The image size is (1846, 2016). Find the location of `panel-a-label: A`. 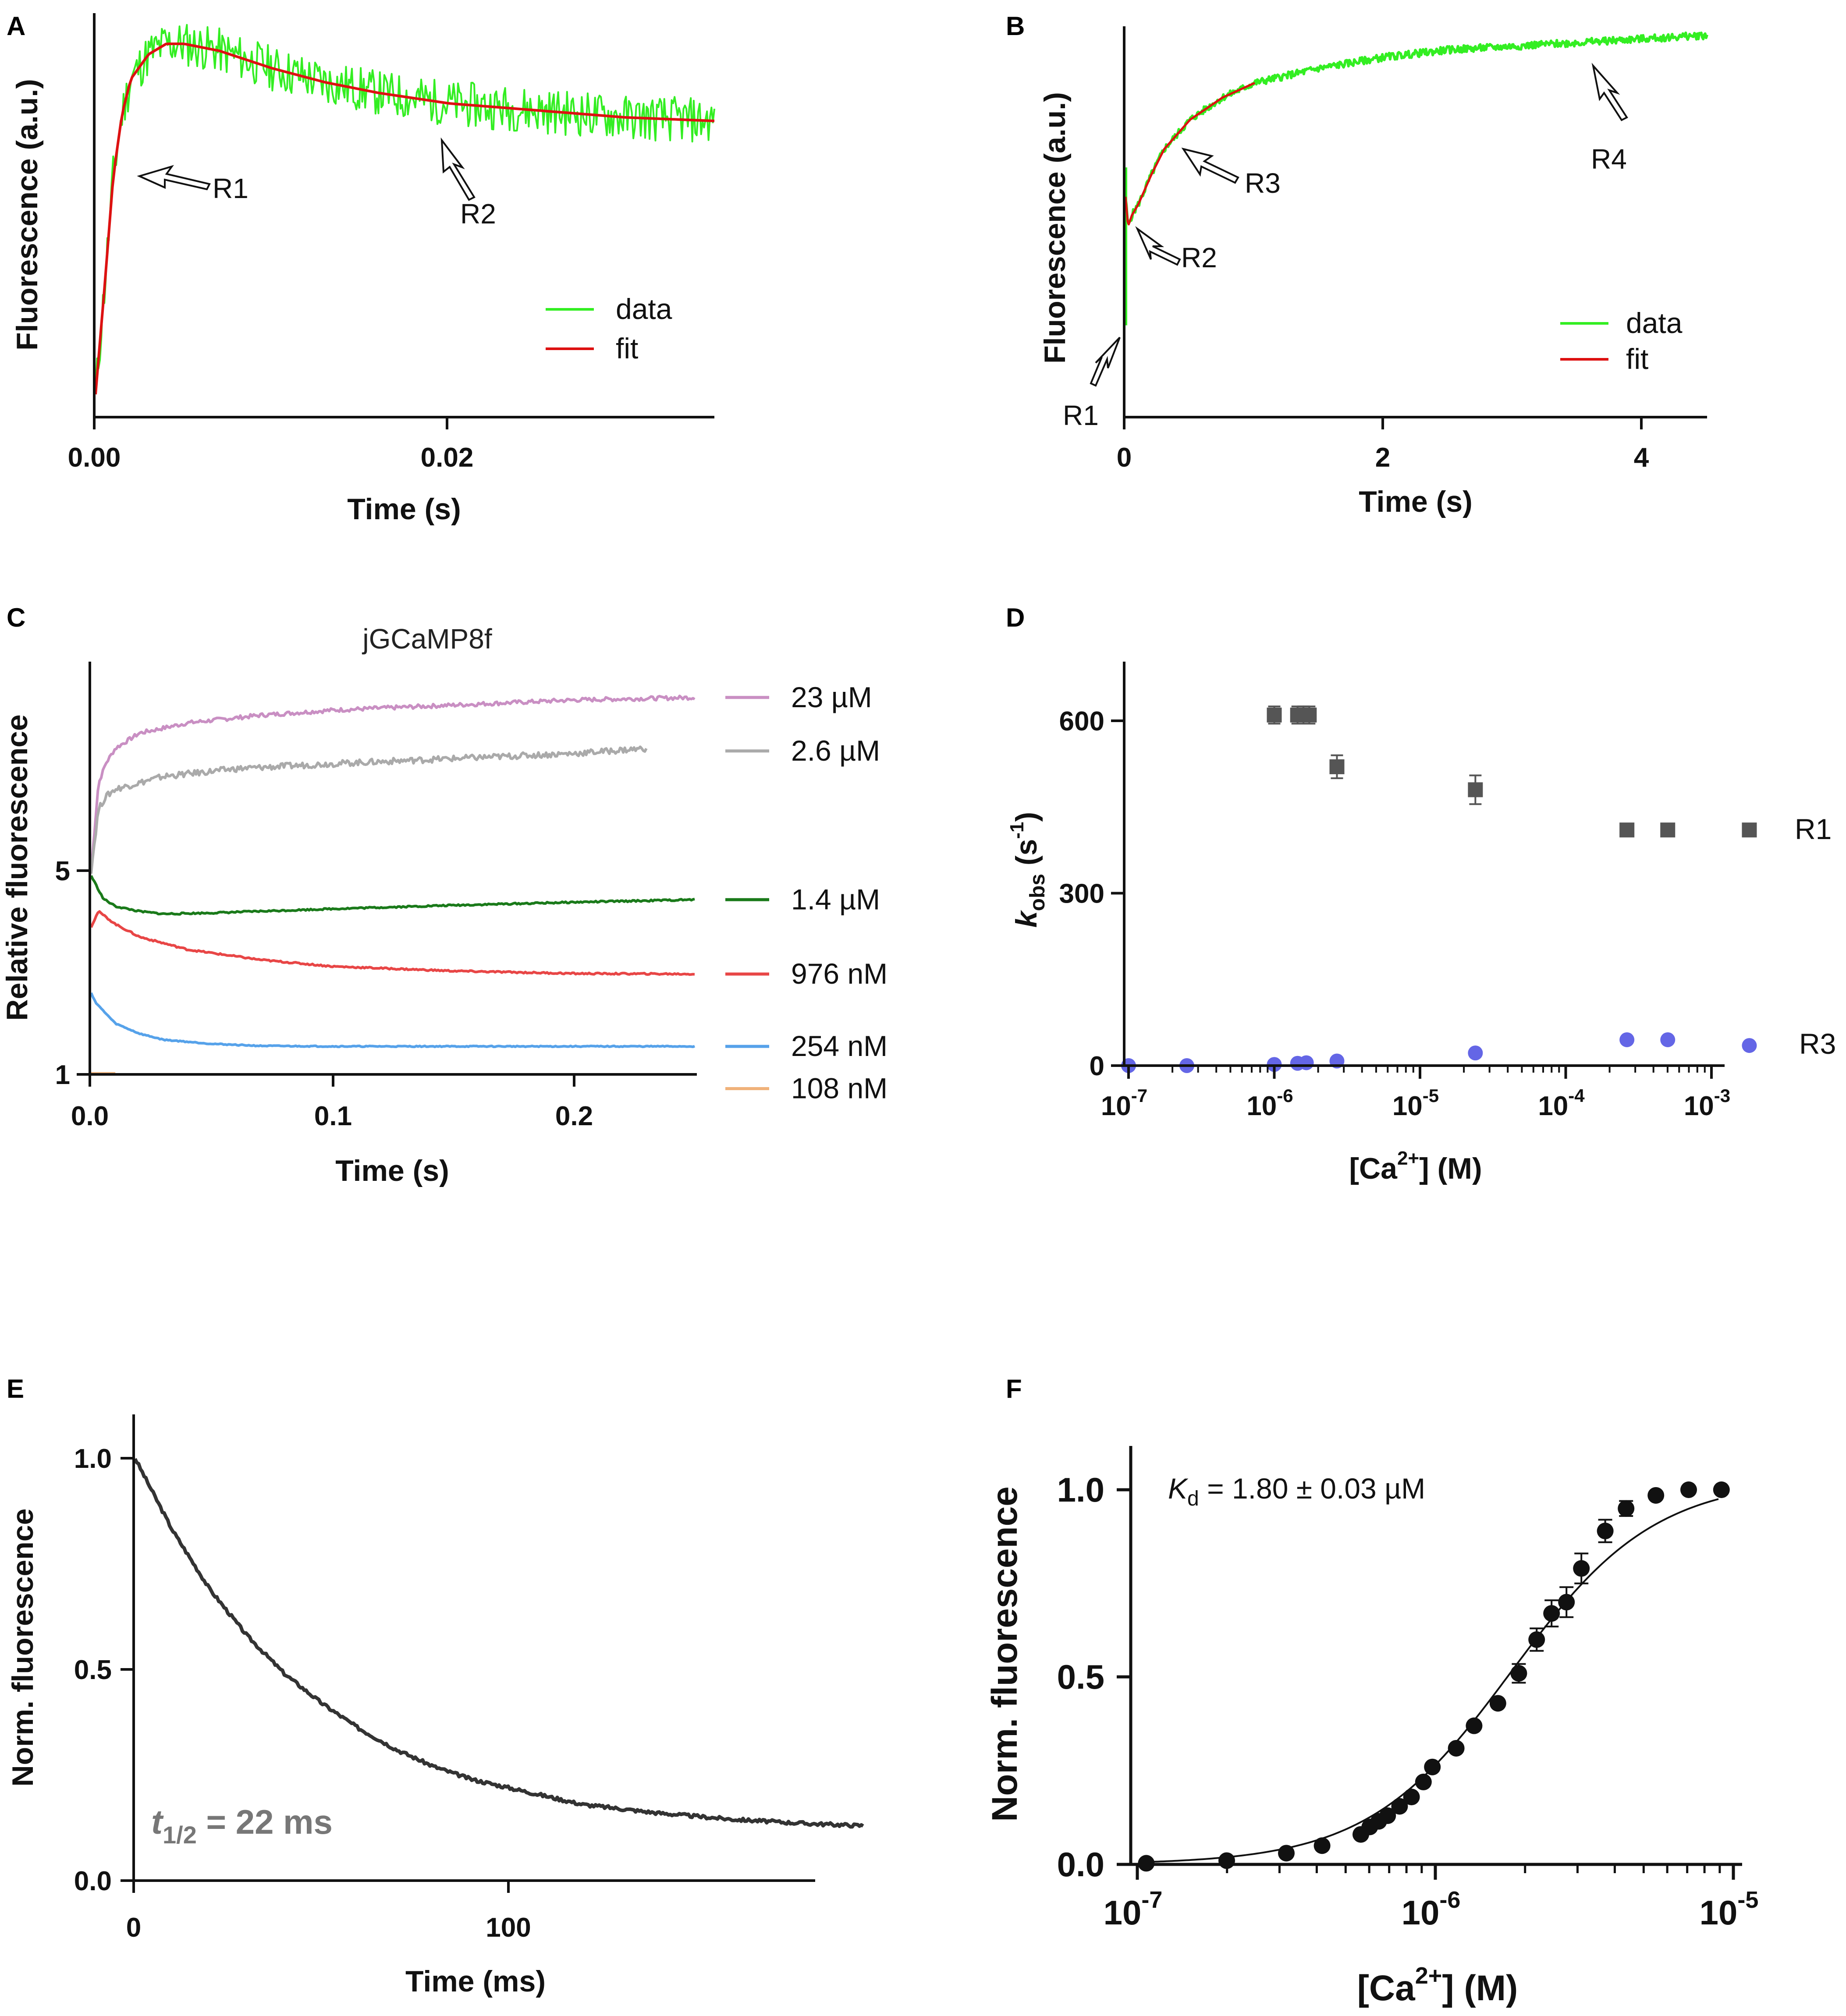

panel-a-label: A is located at coordinates (16, 26).